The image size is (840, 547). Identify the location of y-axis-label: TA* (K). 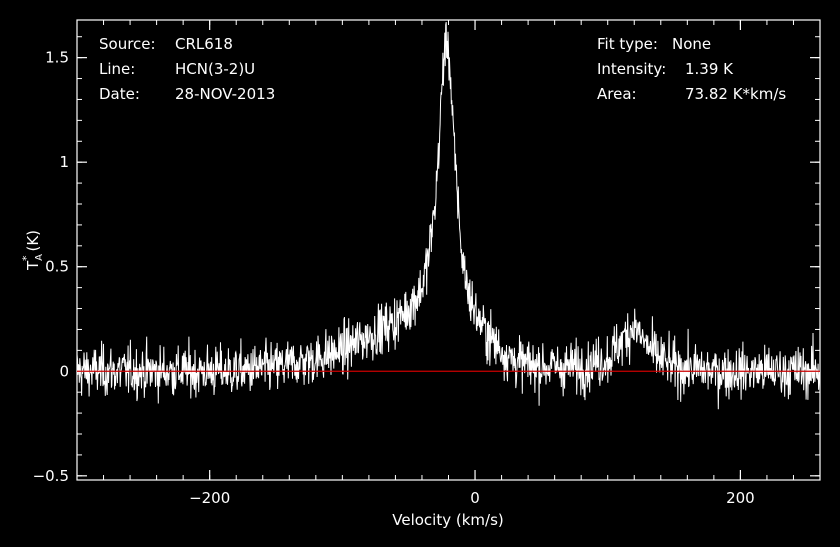
(32, 250).